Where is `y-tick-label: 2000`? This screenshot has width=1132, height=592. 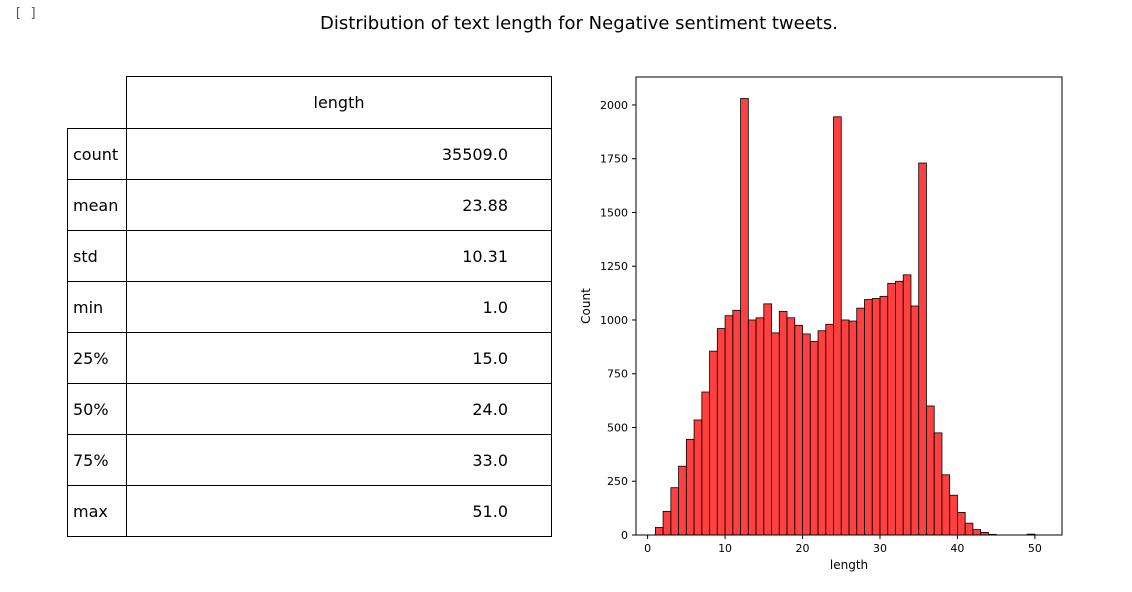 y-tick-label: 2000 is located at coordinates (614, 105).